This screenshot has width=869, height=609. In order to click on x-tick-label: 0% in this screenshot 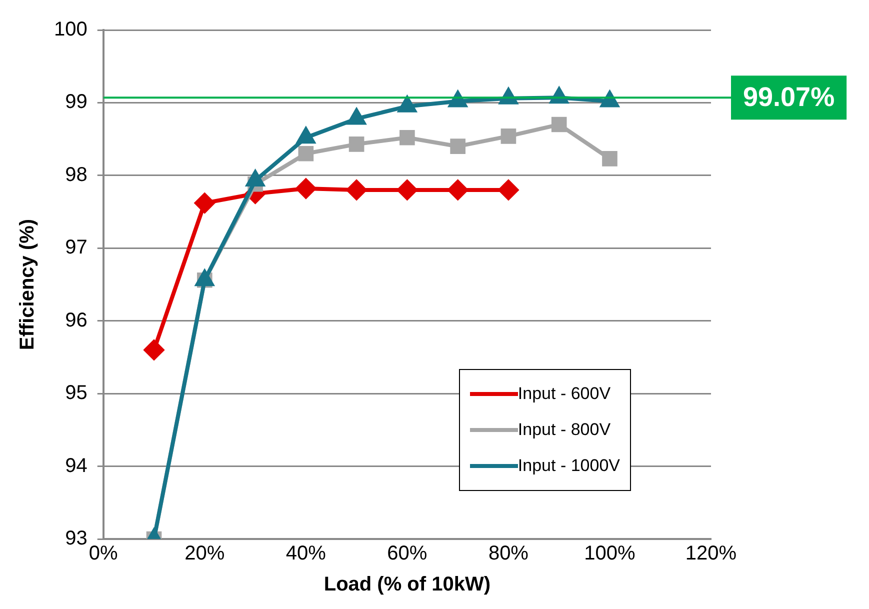, I will do `click(103, 553)`.